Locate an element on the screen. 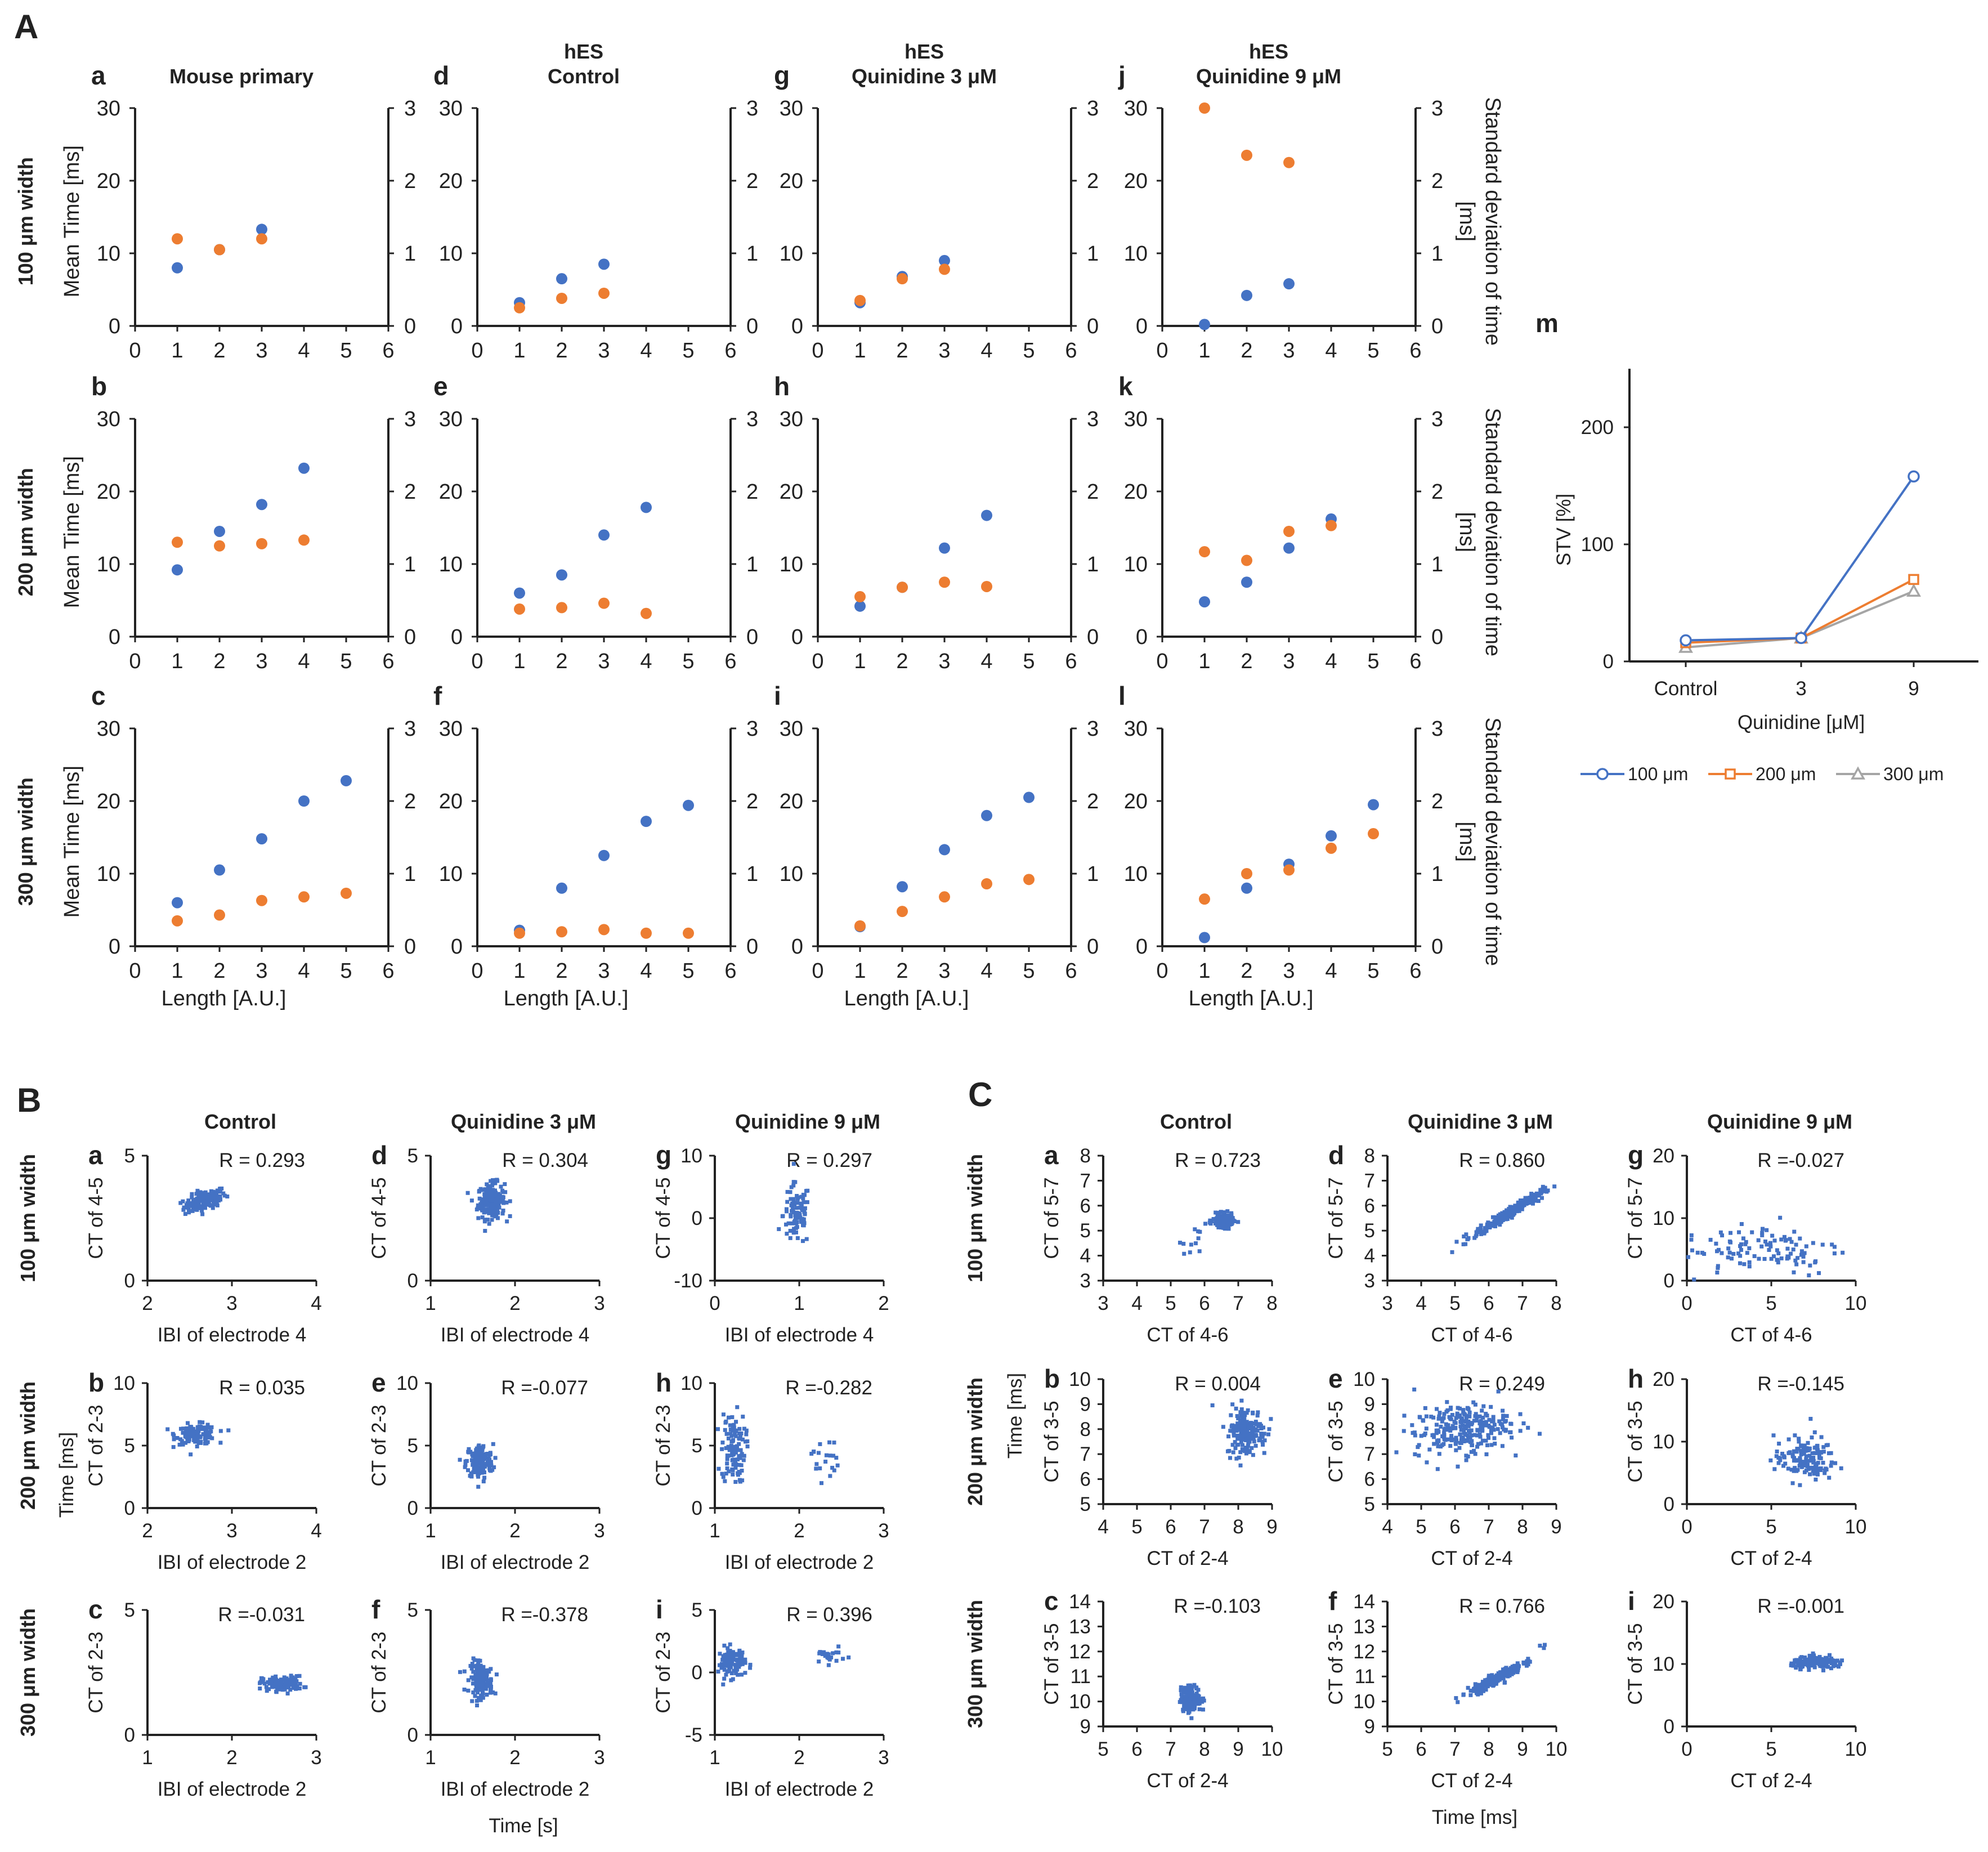 The image size is (1988, 1852). y2-axis-label-line: [ms] is located at coordinates (1467, 841).